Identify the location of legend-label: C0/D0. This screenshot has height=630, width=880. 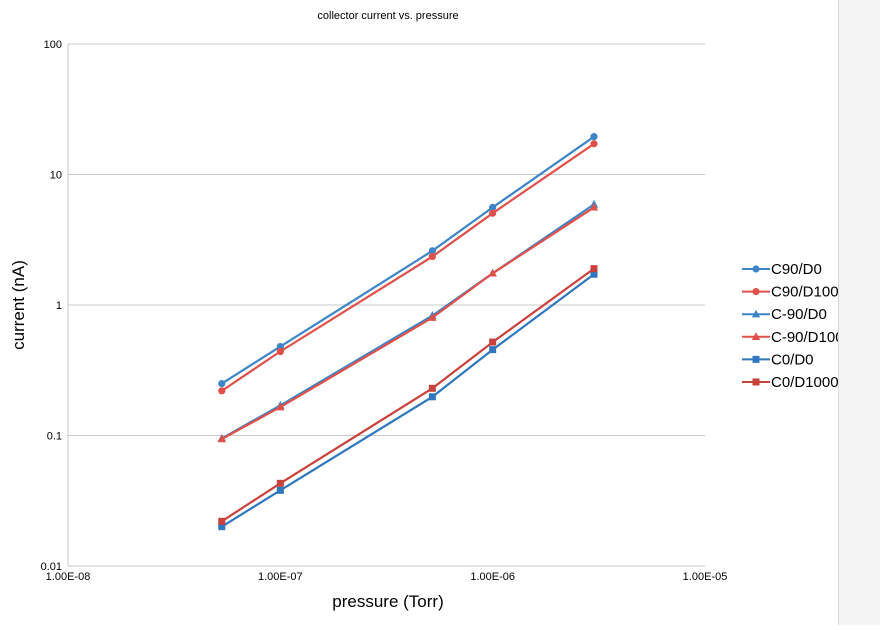
(792, 359).